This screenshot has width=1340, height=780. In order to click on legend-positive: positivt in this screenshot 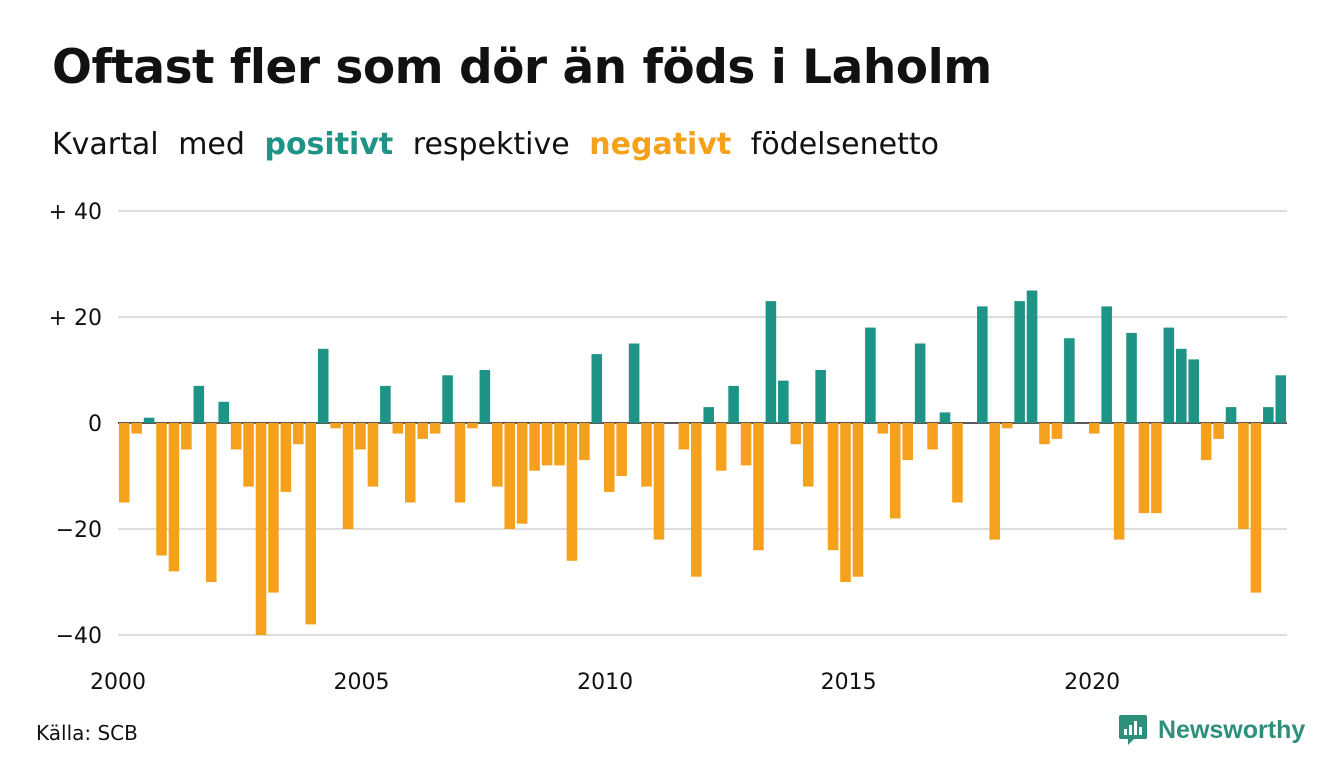, I will do `click(329, 144)`.